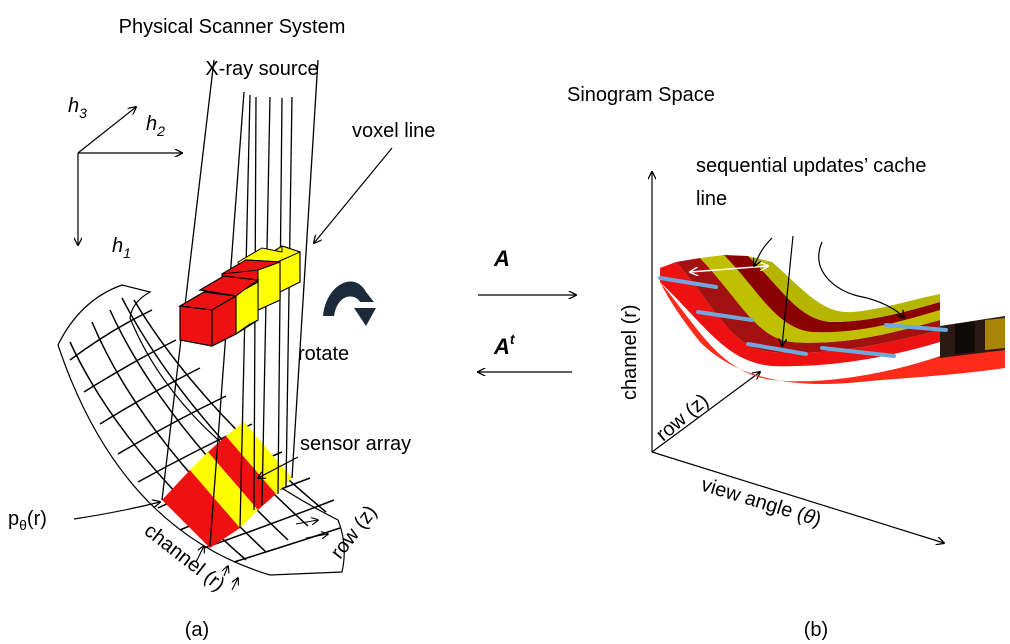 This screenshot has height=644, width=1010. I want to click on back-operator: At, so click(504, 345).